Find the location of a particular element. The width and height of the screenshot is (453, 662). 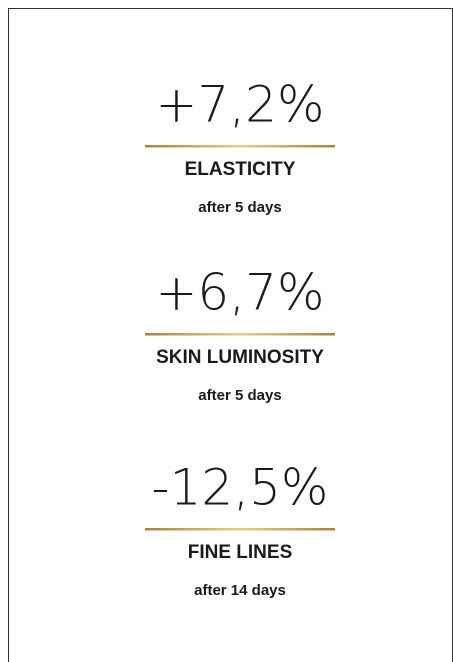

stat-value: +6,7% is located at coordinates (240, 293).